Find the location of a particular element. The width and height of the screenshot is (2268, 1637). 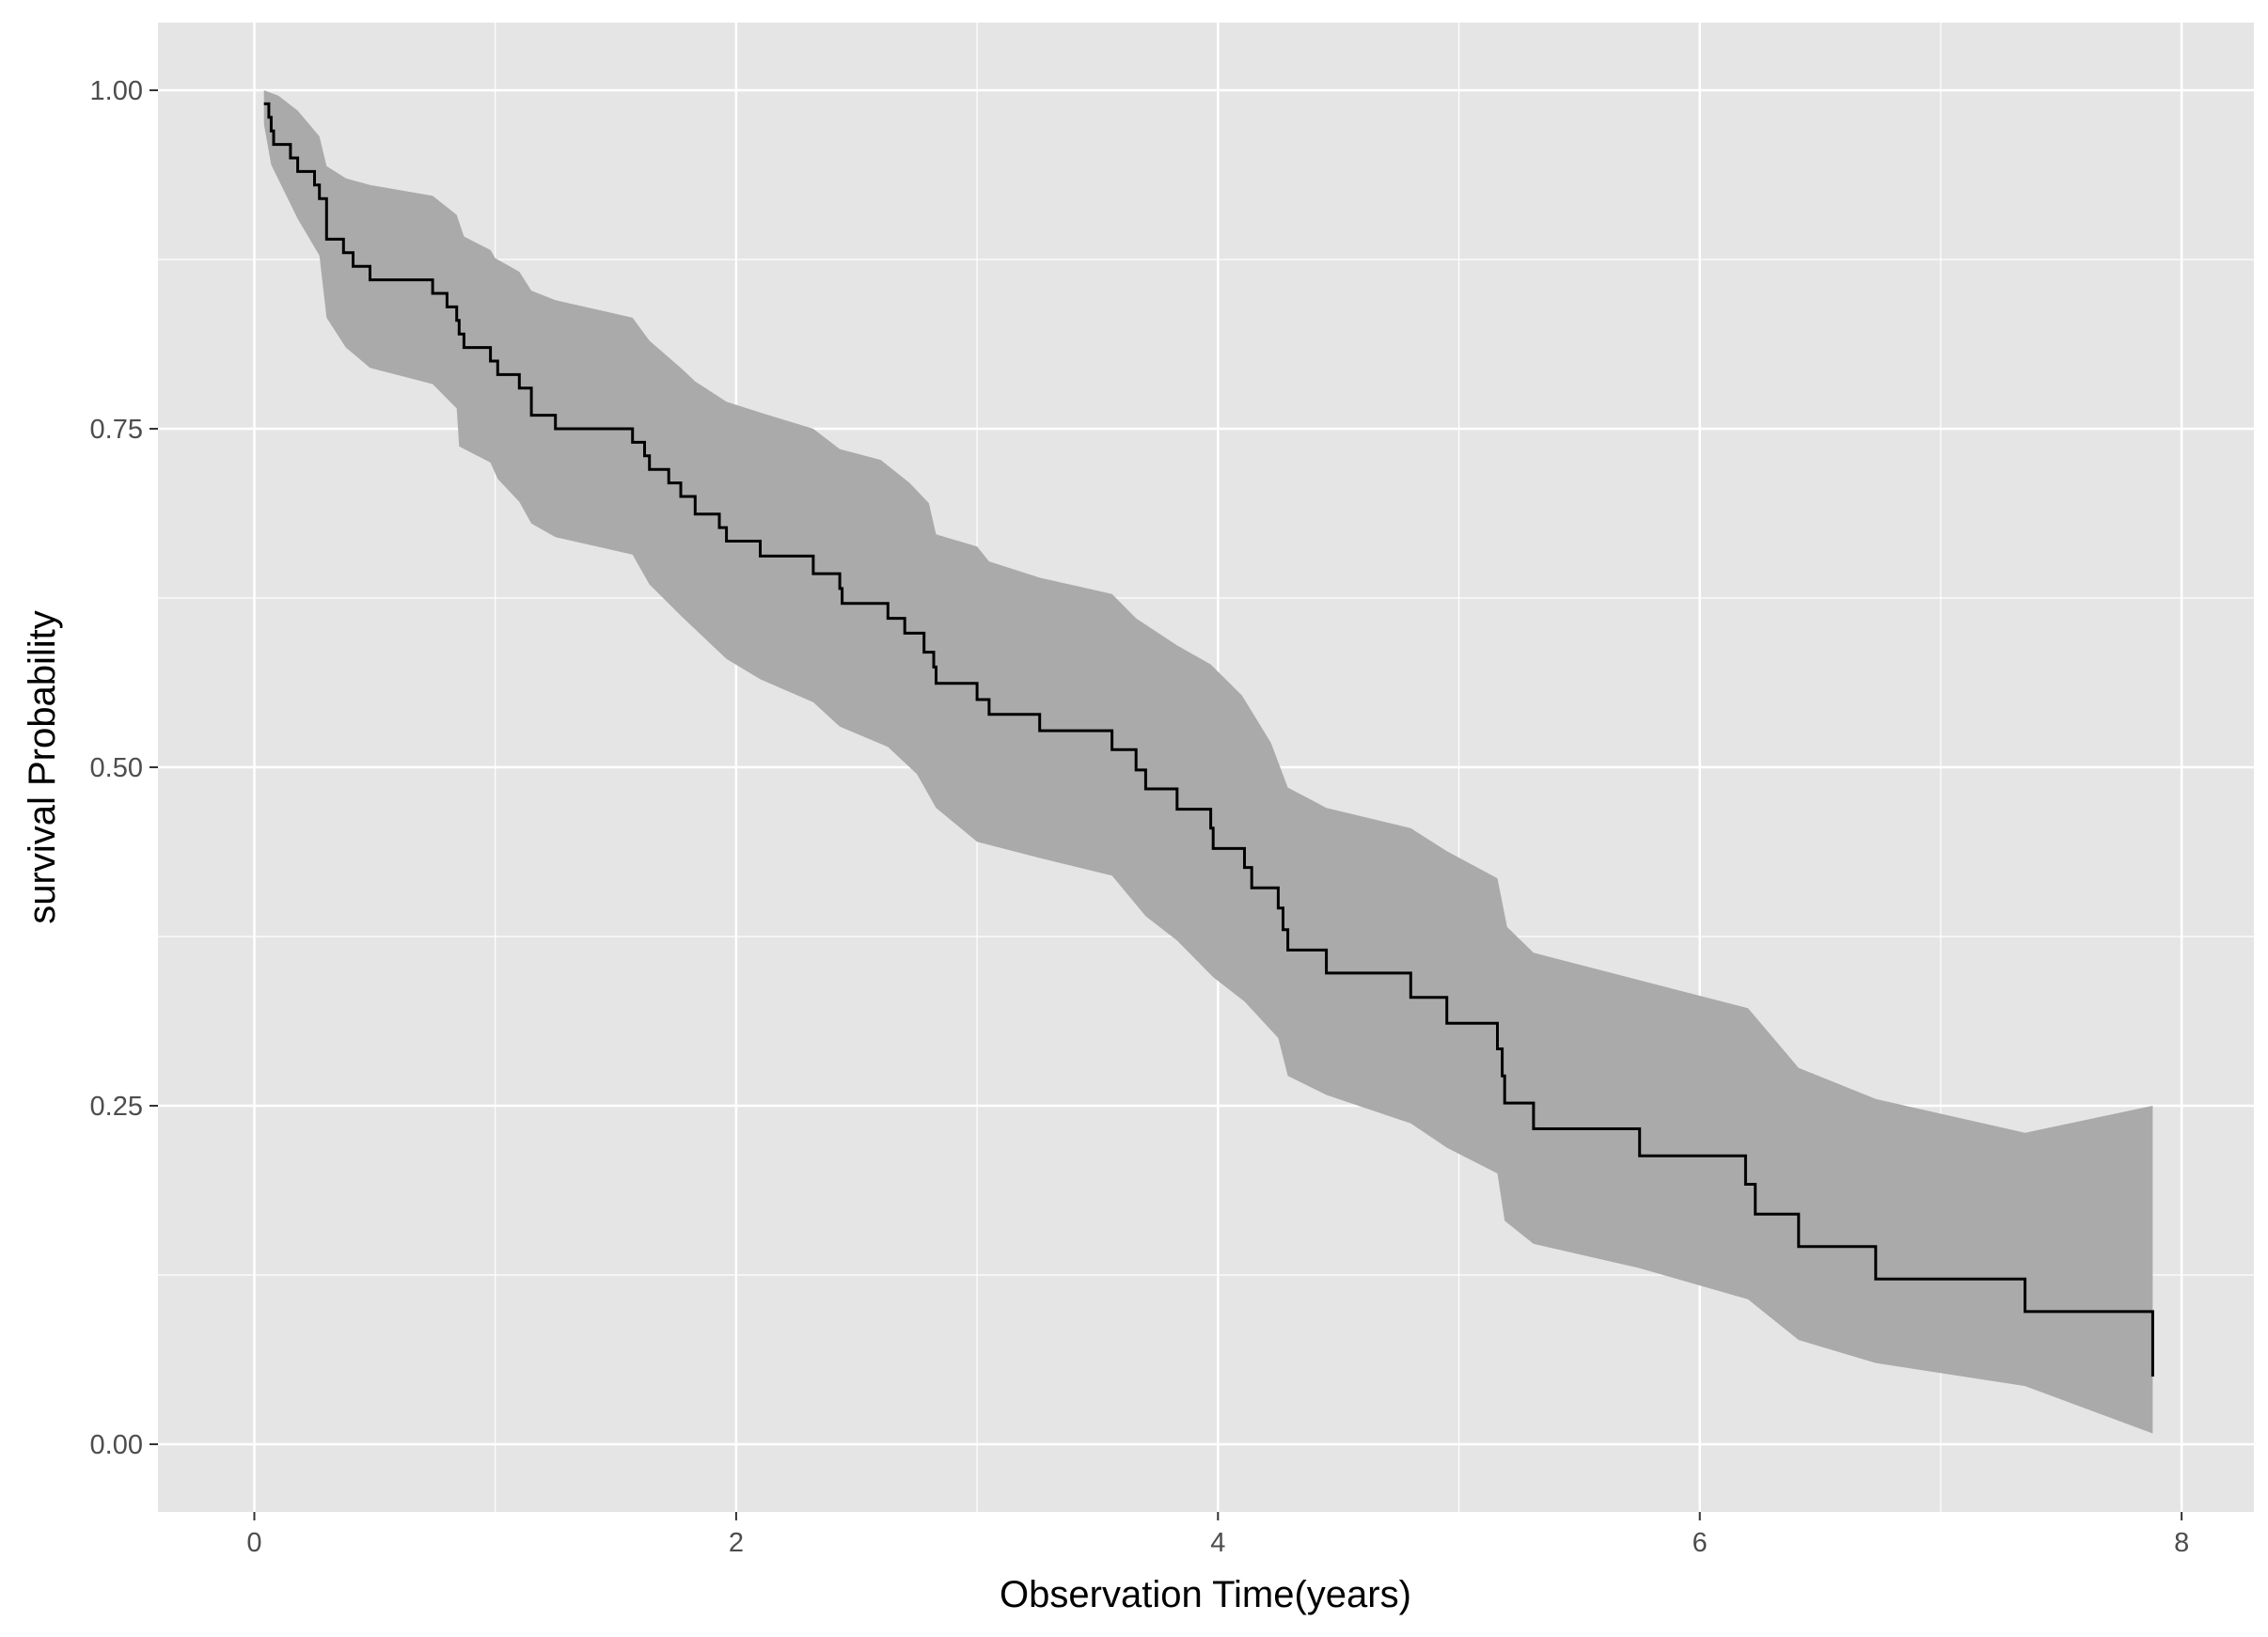

y-axis: 0.00 0.25 0.50 0.75 1.00 is located at coordinates (124, 768).